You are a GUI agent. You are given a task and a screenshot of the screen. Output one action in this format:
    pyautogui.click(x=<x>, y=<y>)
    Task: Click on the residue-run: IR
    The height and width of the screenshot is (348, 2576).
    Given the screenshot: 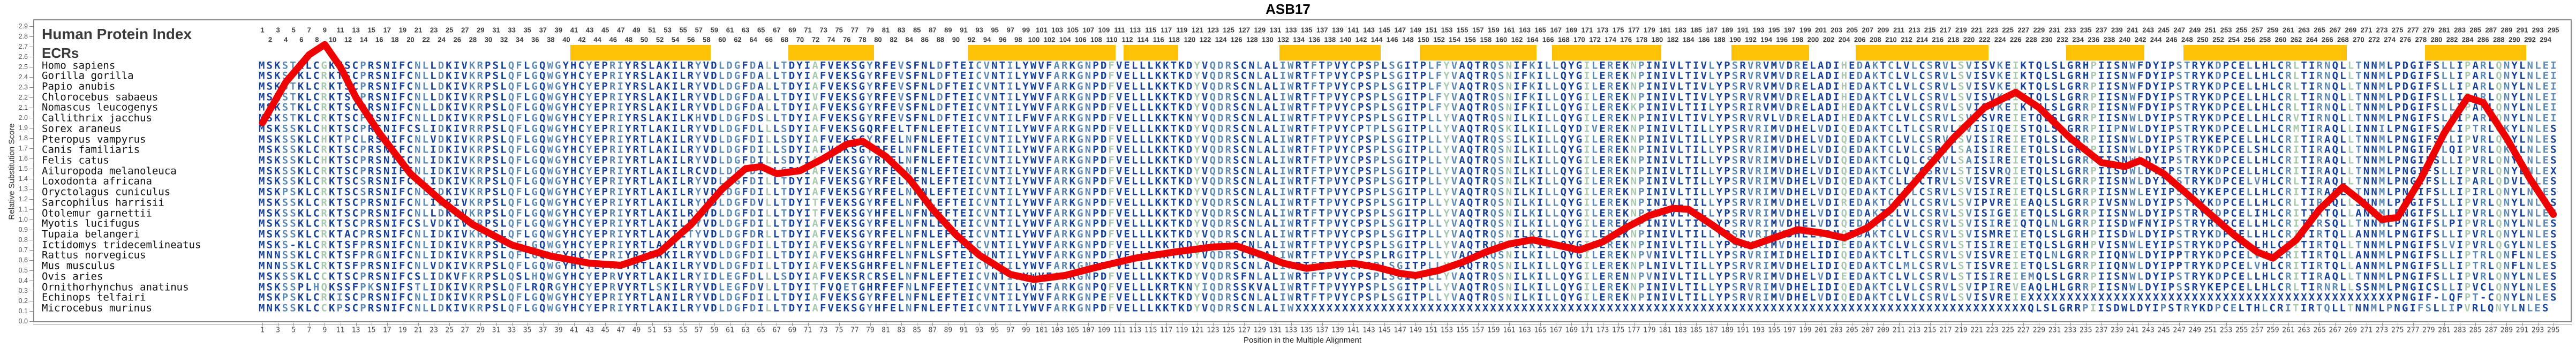 What is the action you would take?
    pyautogui.click(x=2308, y=308)
    